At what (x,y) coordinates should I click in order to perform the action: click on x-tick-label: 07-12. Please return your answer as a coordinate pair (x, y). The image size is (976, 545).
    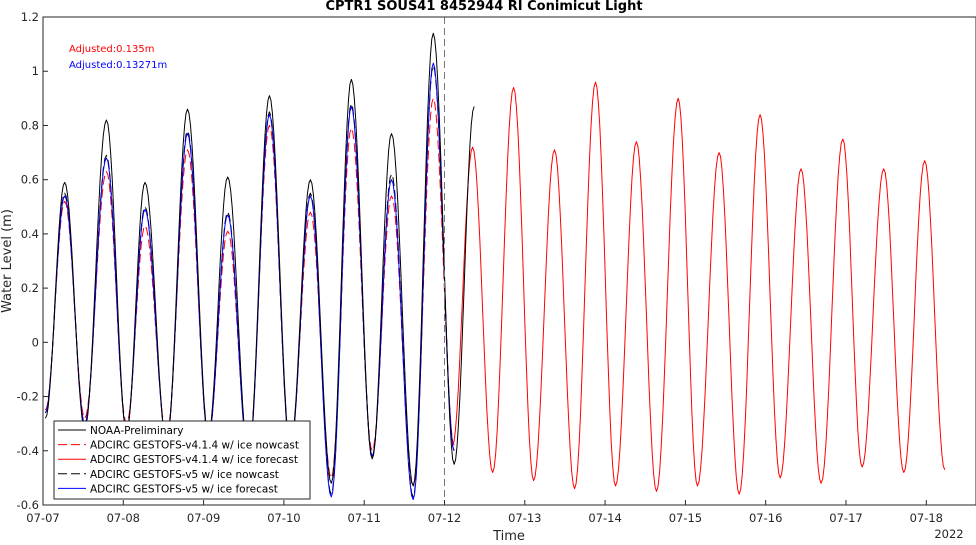
    Looking at the image, I should click on (444, 518).